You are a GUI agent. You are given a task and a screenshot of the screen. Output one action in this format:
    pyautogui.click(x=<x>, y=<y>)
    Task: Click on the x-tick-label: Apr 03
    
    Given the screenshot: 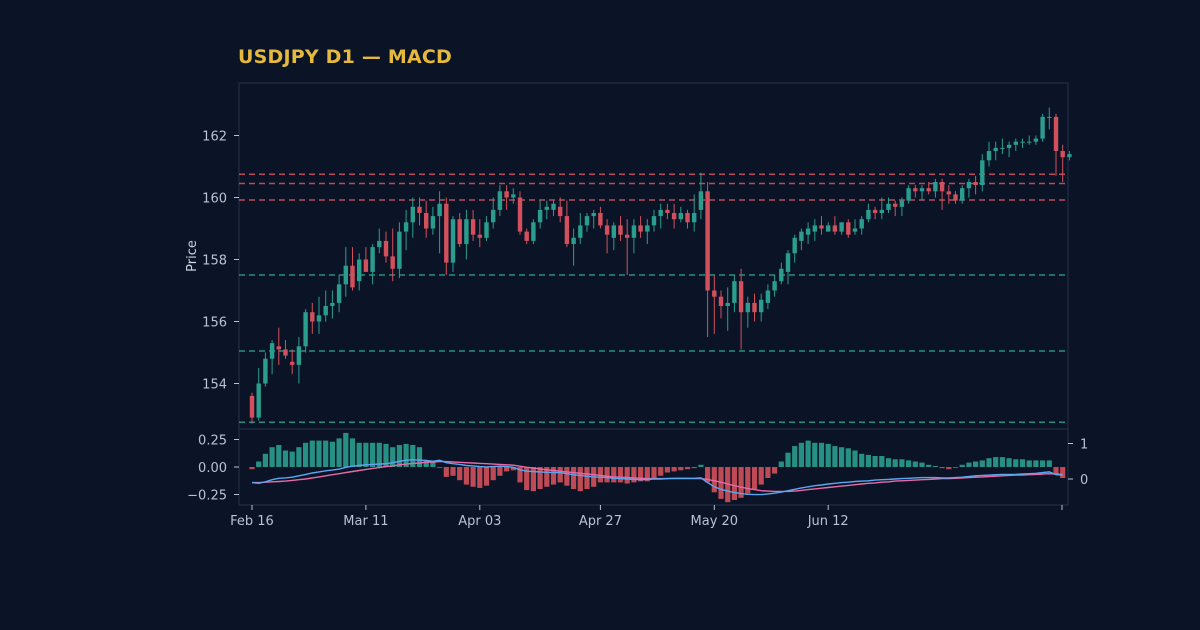 What is the action you would take?
    pyautogui.click(x=479, y=521)
    